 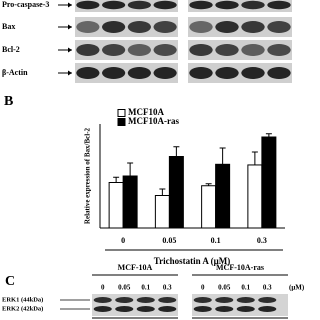 What do you see at coordinates (22, 308) in the screenshot?
I see `band-label: ERK2 (42kDa)` at bounding box center [22, 308].